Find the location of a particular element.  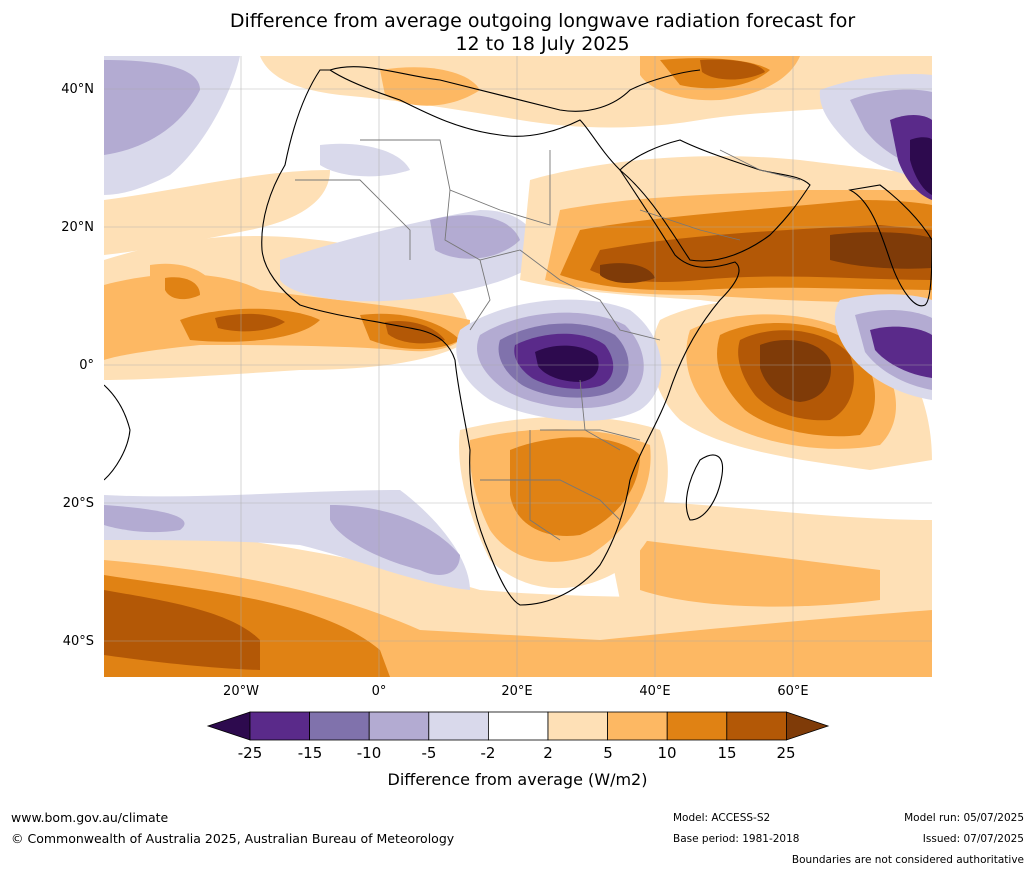

colorbar-bin-p10-p15 is located at coordinates (697, 726).